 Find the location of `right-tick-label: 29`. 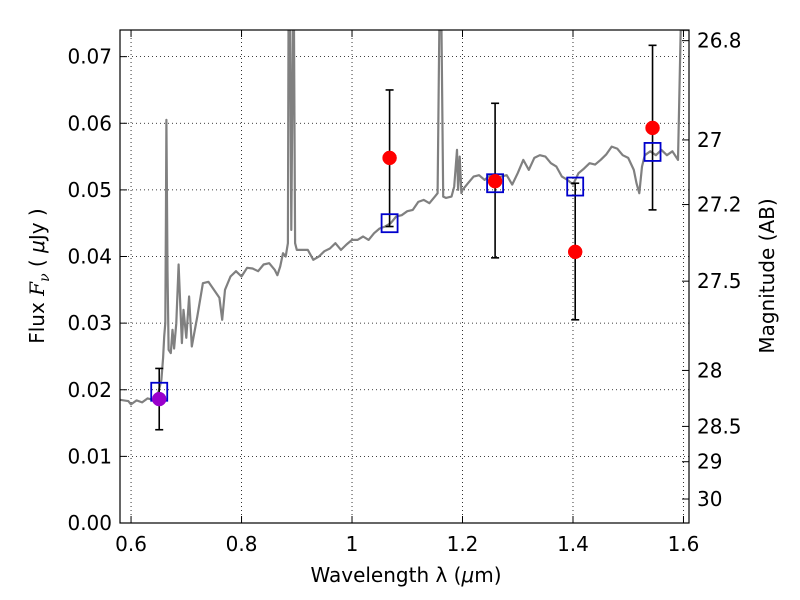

right-tick-label: 29 is located at coordinates (709, 462).